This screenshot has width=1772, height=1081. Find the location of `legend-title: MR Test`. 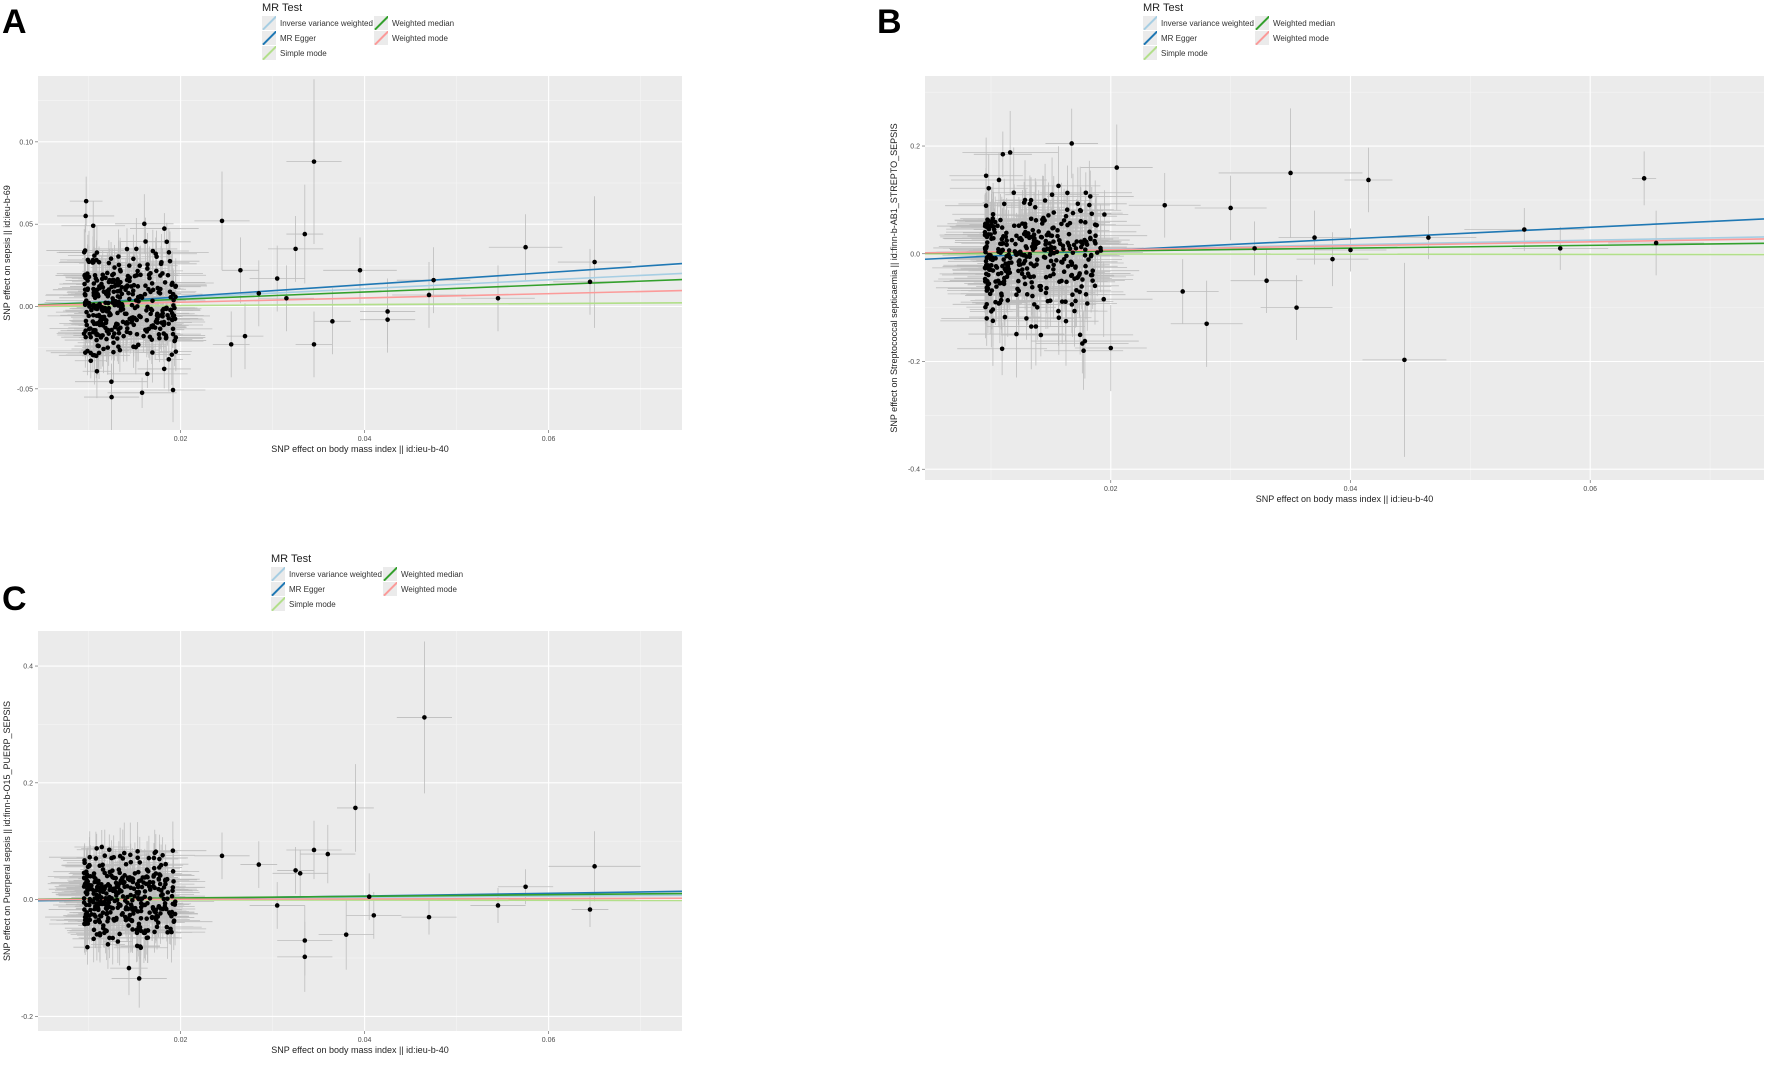

legend-title: MR Test is located at coordinates (1163, 8).